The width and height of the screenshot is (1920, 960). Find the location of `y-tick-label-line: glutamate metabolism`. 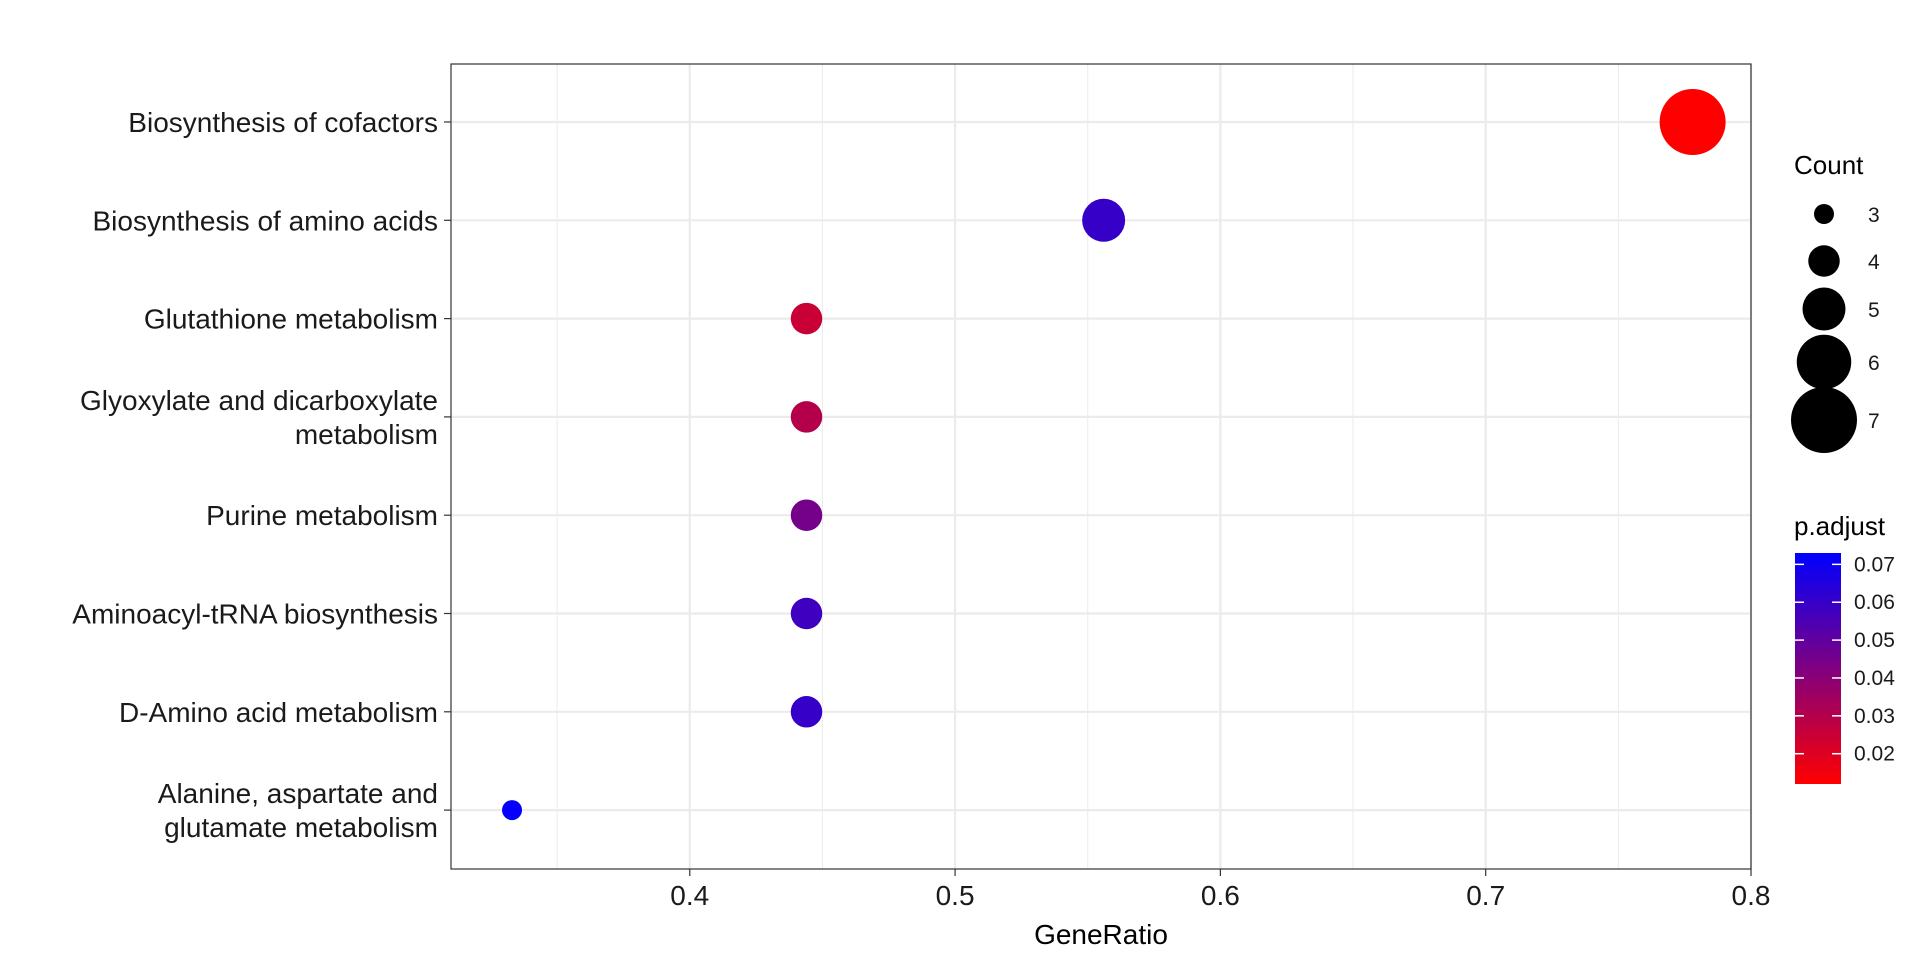

y-tick-label-line: glutamate metabolism is located at coordinates (301, 827).